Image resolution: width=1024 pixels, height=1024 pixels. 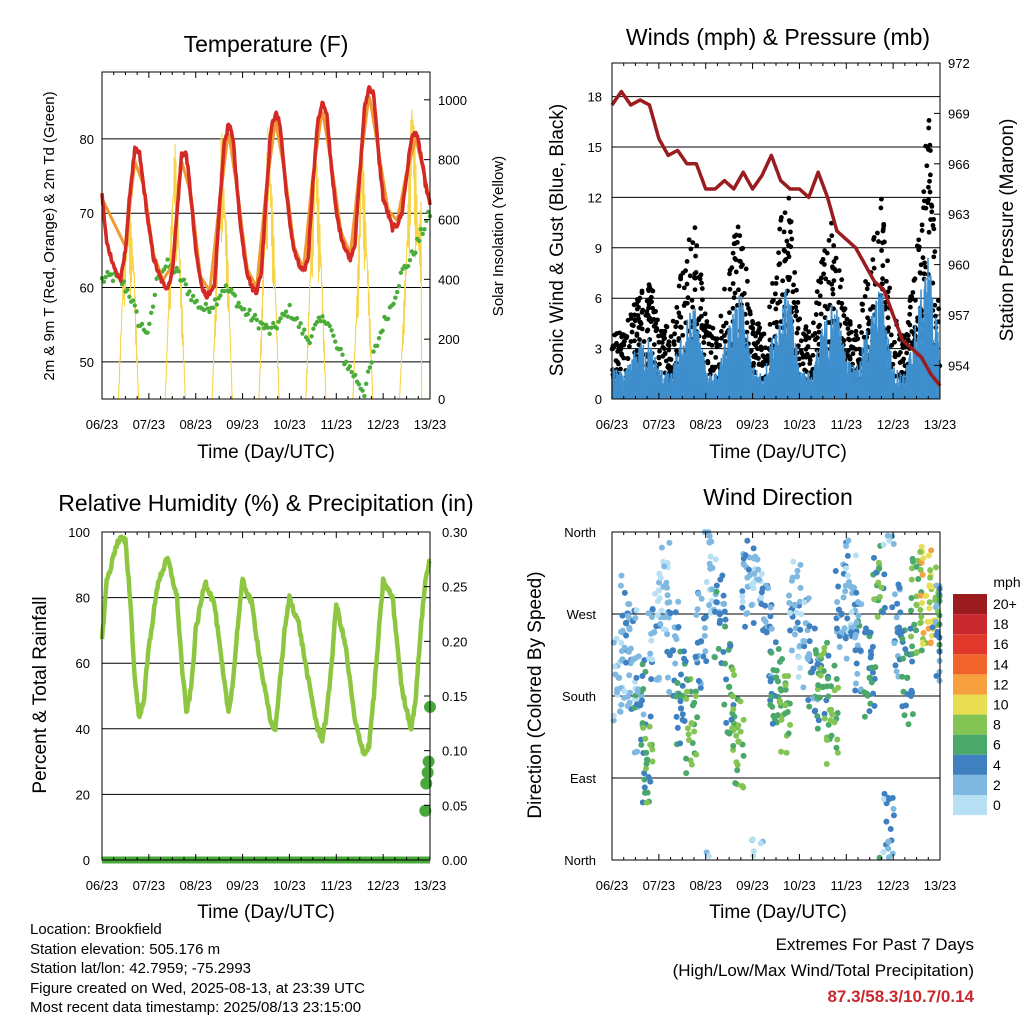 I want to click on legend-swatch, so click(x=970, y=744).